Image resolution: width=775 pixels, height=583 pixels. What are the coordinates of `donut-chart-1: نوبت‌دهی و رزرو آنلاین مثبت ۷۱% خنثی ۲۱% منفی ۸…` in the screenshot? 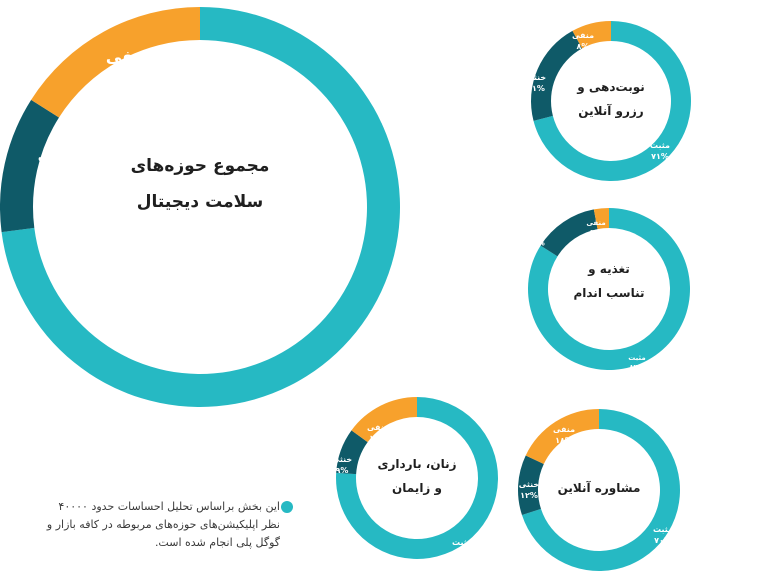 It's located at (609, 101).